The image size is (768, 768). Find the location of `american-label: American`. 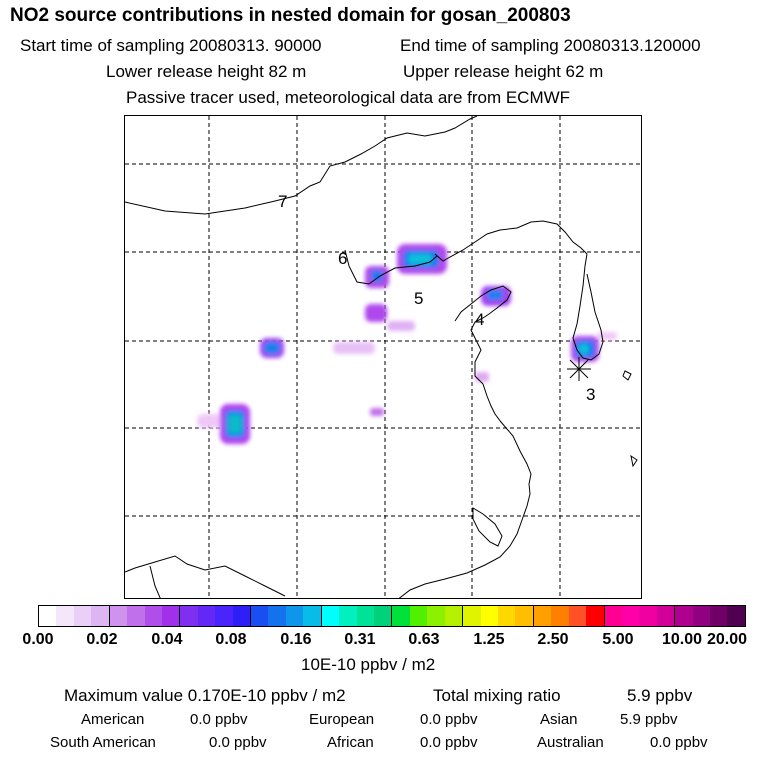

american-label: American is located at coordinates (113, 719).